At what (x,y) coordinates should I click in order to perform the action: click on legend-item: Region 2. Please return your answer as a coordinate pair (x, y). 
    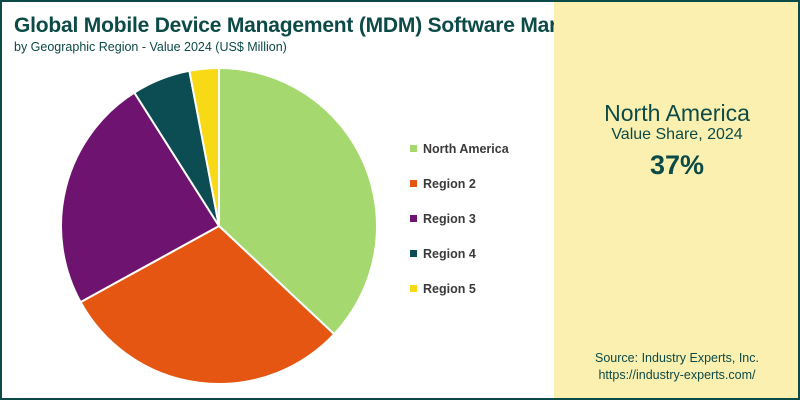
    Looking at the image, I should click on (480, 183).